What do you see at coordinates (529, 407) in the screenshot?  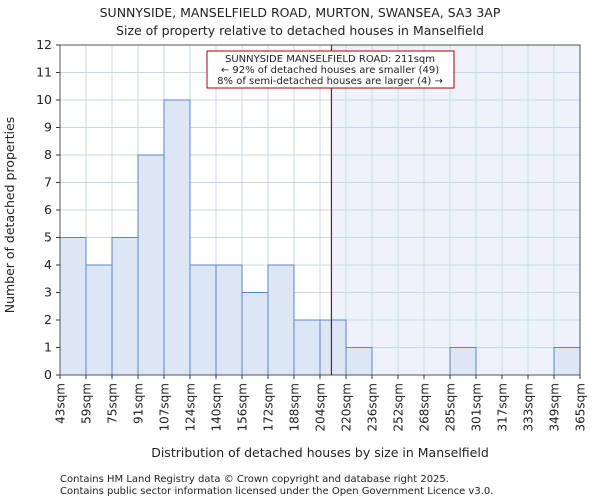 I see `x-tick-label: 333sqm` at bounding box center [529, 407].